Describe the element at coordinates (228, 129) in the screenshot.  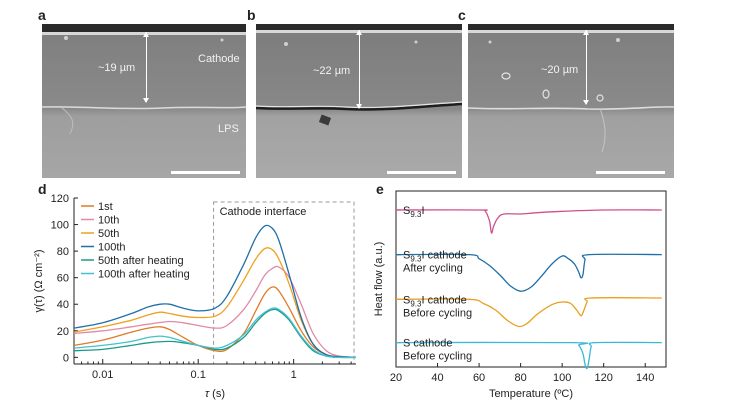
I see `lps-label: LPS` at that location.